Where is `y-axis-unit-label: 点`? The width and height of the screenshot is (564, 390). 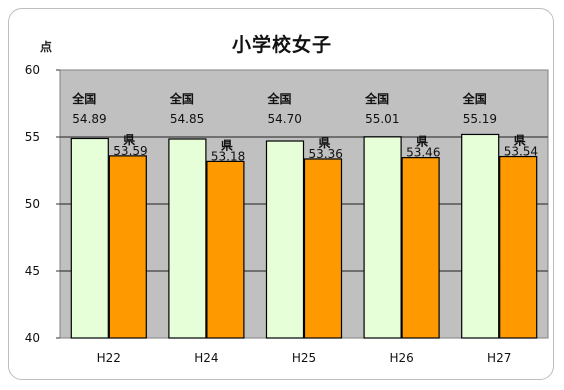
y-axis-unit-label: 点 is located at coordinates (46, 47).